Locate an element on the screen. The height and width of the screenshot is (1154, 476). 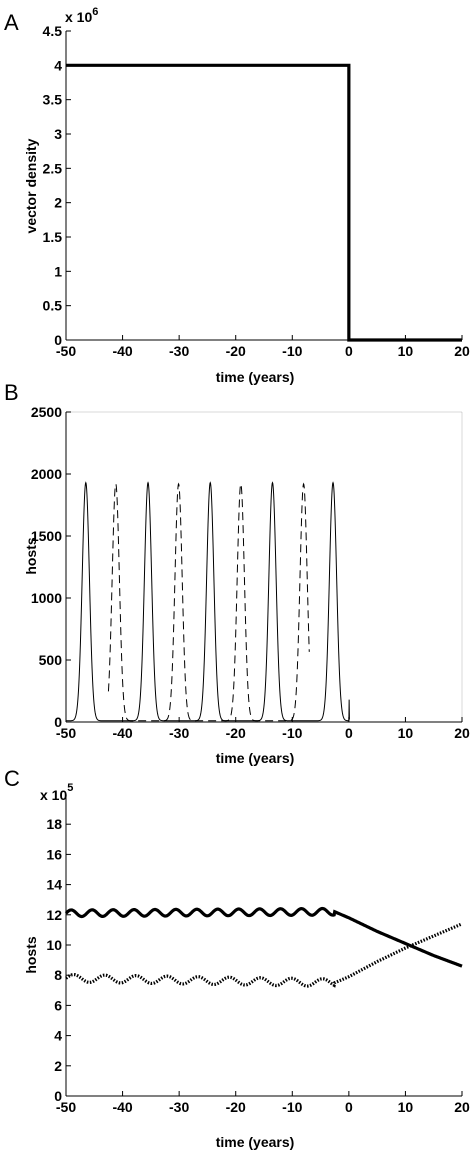
panel-a-letter: A is located at coordinates (11, 22).